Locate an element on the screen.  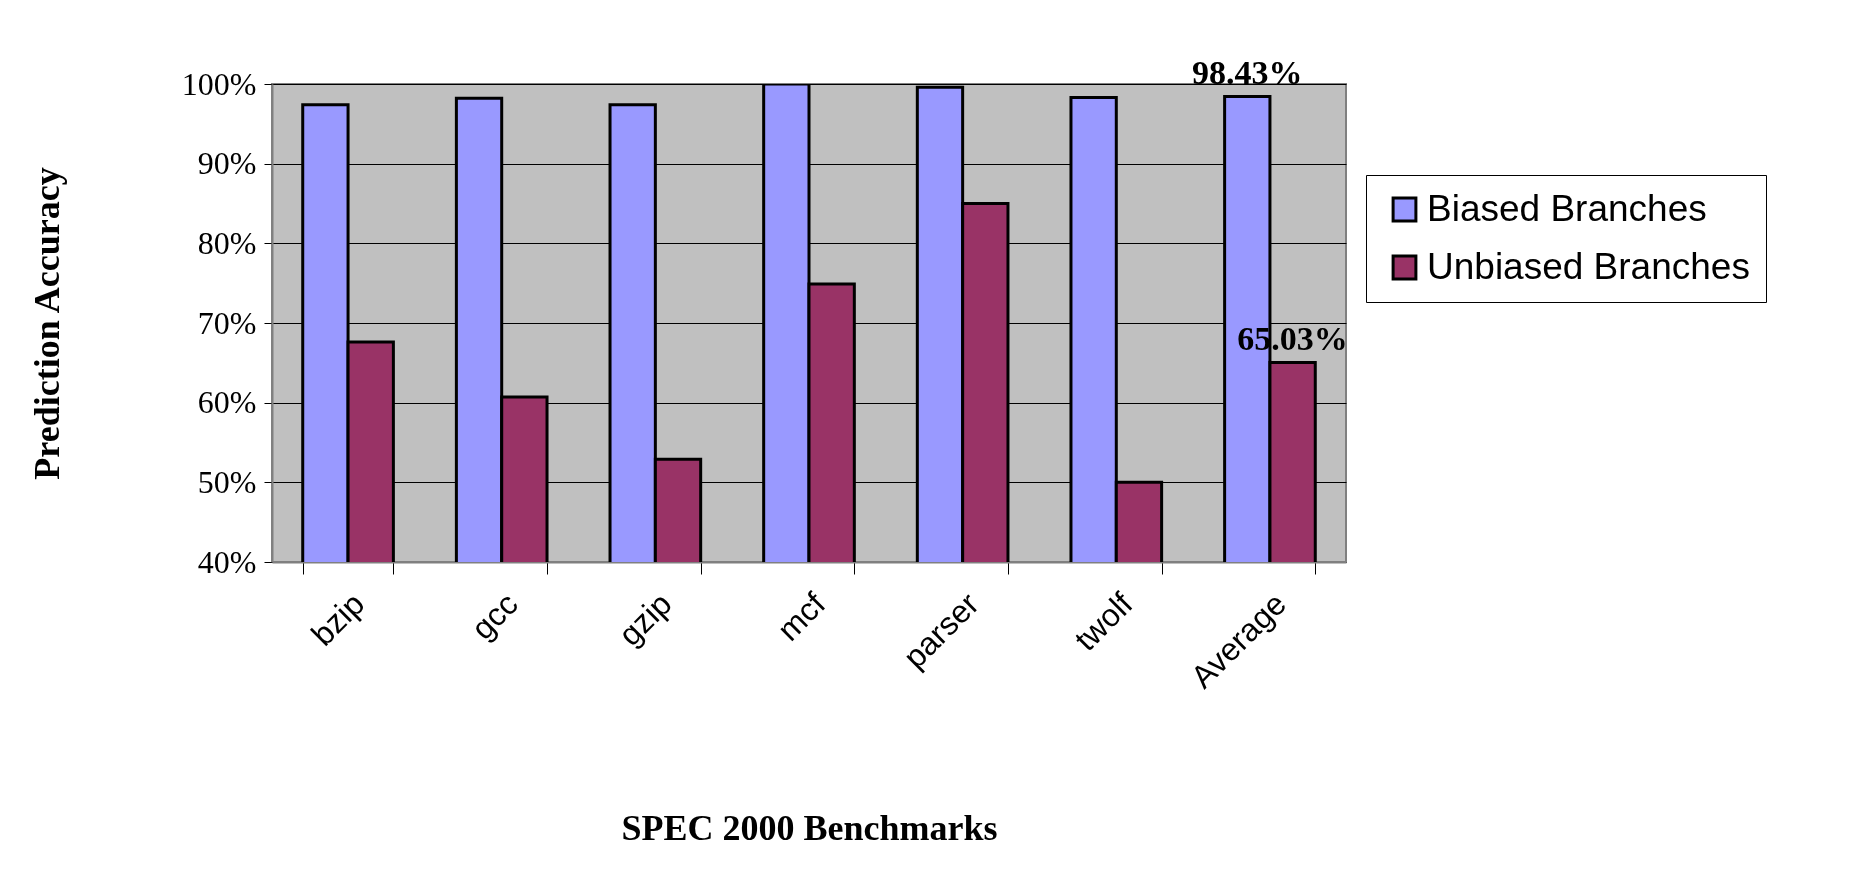
legend-label: Biased Branches is located at coordinates (1567, 208).